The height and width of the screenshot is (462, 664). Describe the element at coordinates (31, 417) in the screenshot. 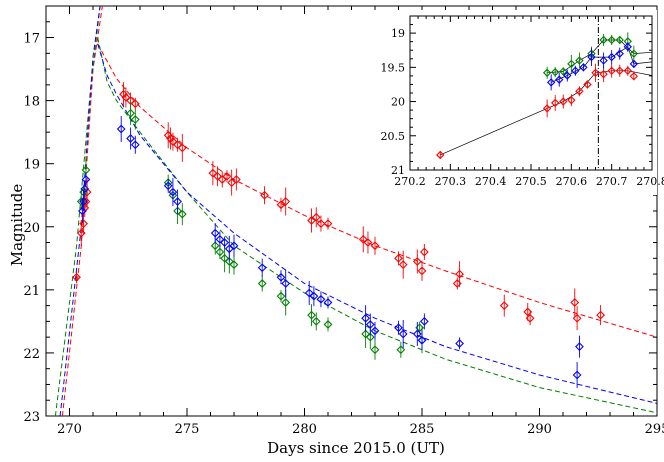

I see `y-tick-label: 23` at that location.